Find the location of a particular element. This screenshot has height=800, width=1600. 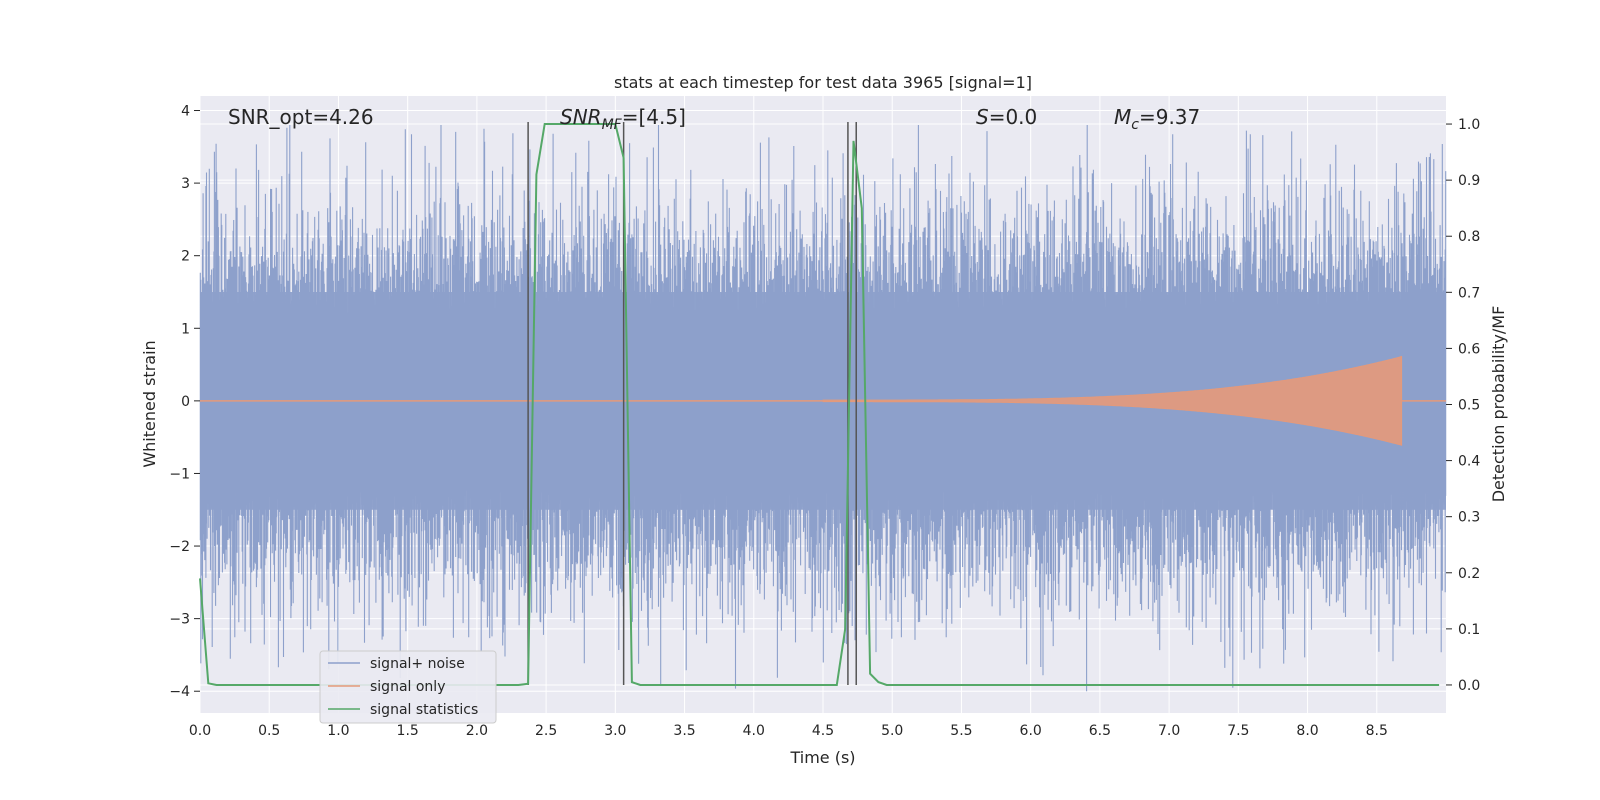

x-tick-label: 7.5 is located at coordinates (1238, 731).